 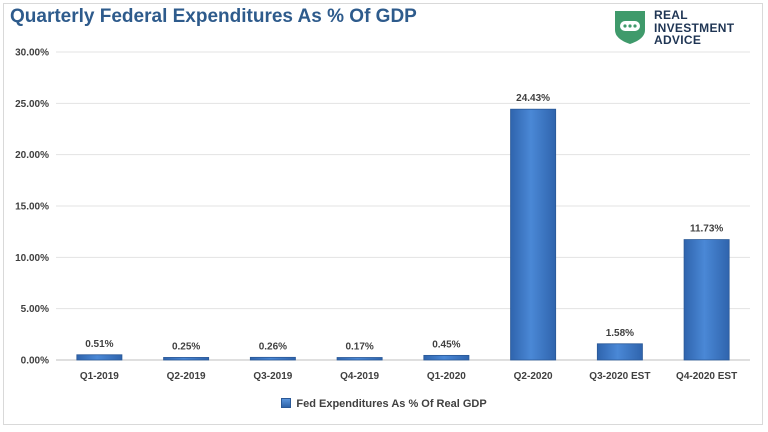 I want to click on data-label: 0.51%, so click(x=99, y=344).